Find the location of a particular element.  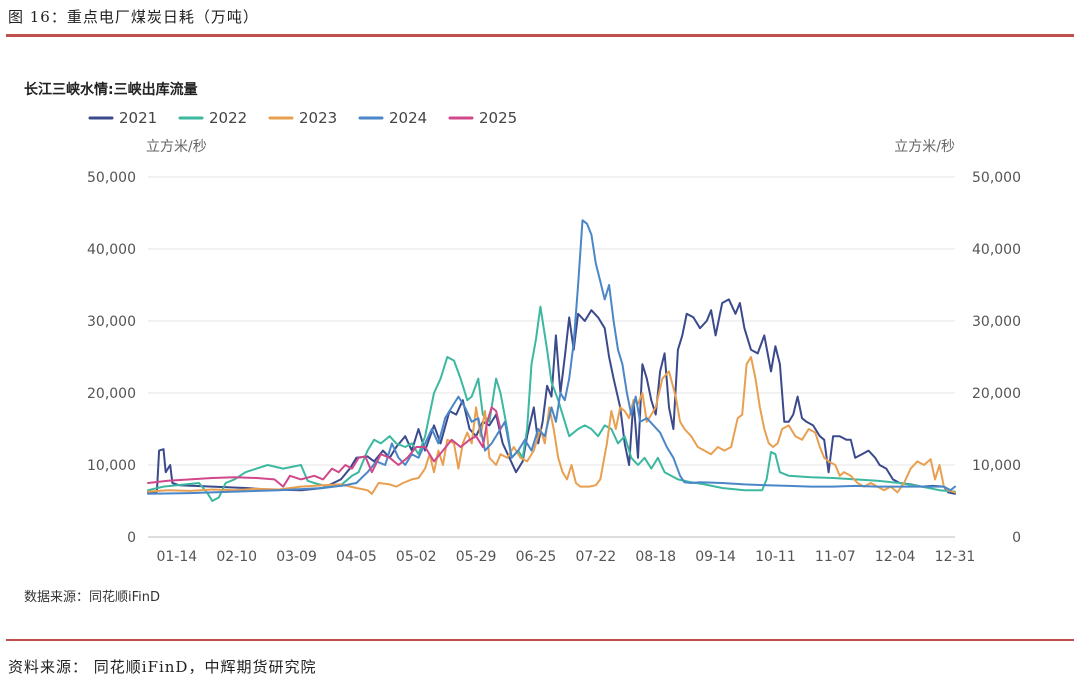

legend: 2021 2022 2023 2024 2025 is located at coordinates (302, 118).